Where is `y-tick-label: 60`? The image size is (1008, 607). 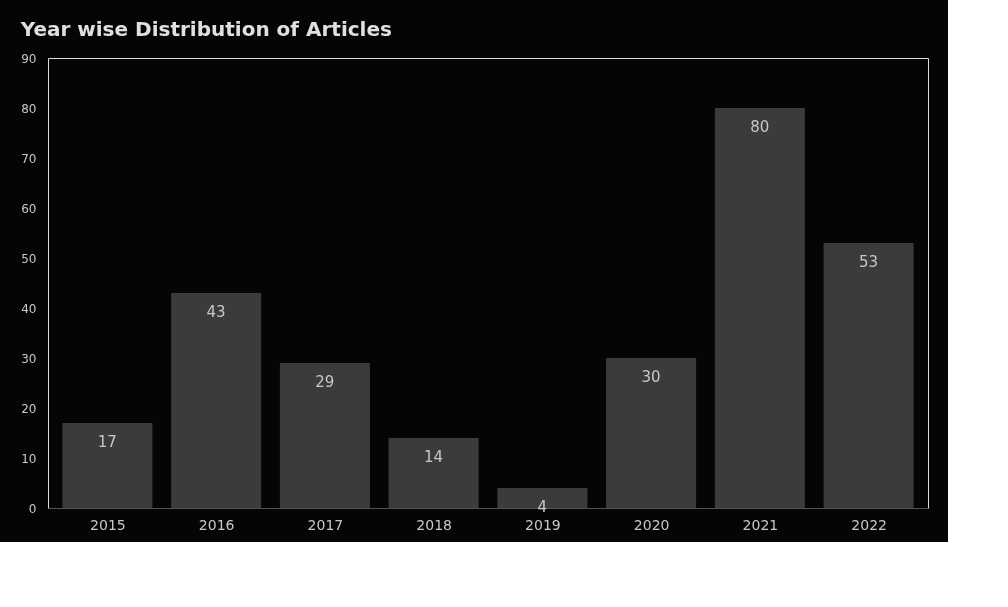 y-tick-label: 60 is located at coordinates (29, 208).